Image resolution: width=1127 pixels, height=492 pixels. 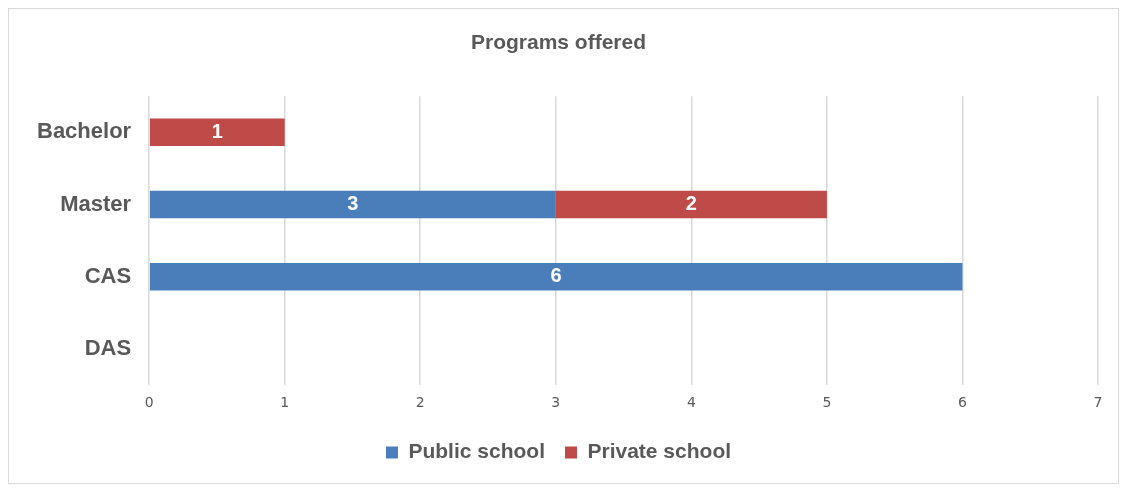 I want to click on x-tick-label: 4, so click(x=691, y=402).